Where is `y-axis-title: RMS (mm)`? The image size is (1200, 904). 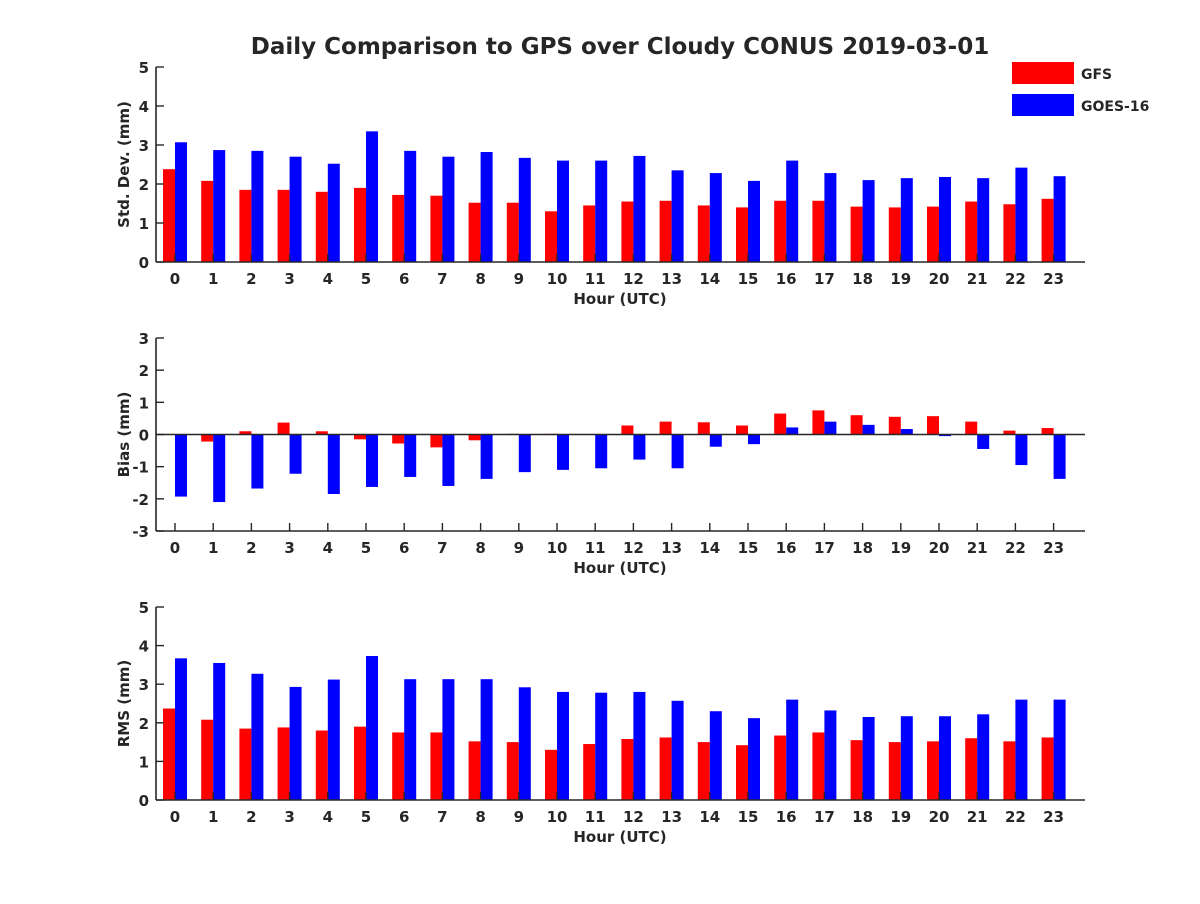
y-axis-title: RMS (mm) is located at coordinates (124, 703).